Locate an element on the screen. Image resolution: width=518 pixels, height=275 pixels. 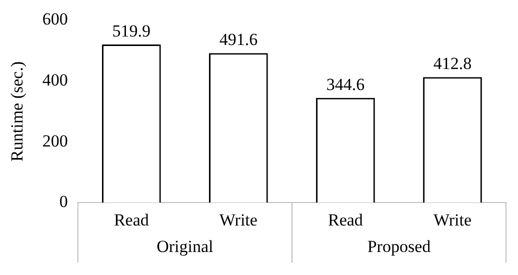
y-tick-label: 0 is located at coordinates (63, 202).